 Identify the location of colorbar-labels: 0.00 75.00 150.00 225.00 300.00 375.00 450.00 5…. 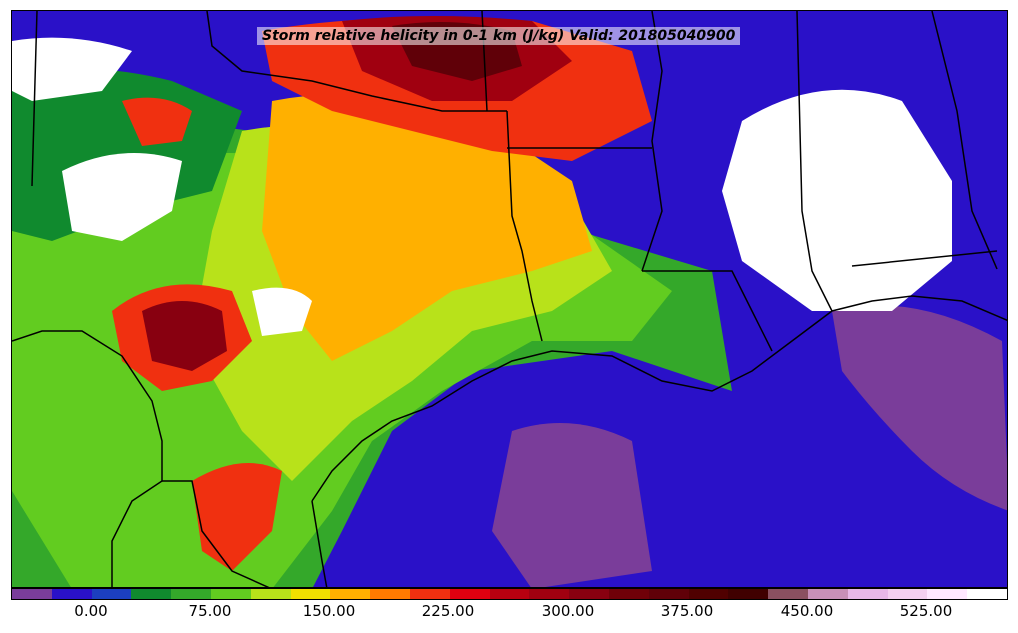
(509, 613).